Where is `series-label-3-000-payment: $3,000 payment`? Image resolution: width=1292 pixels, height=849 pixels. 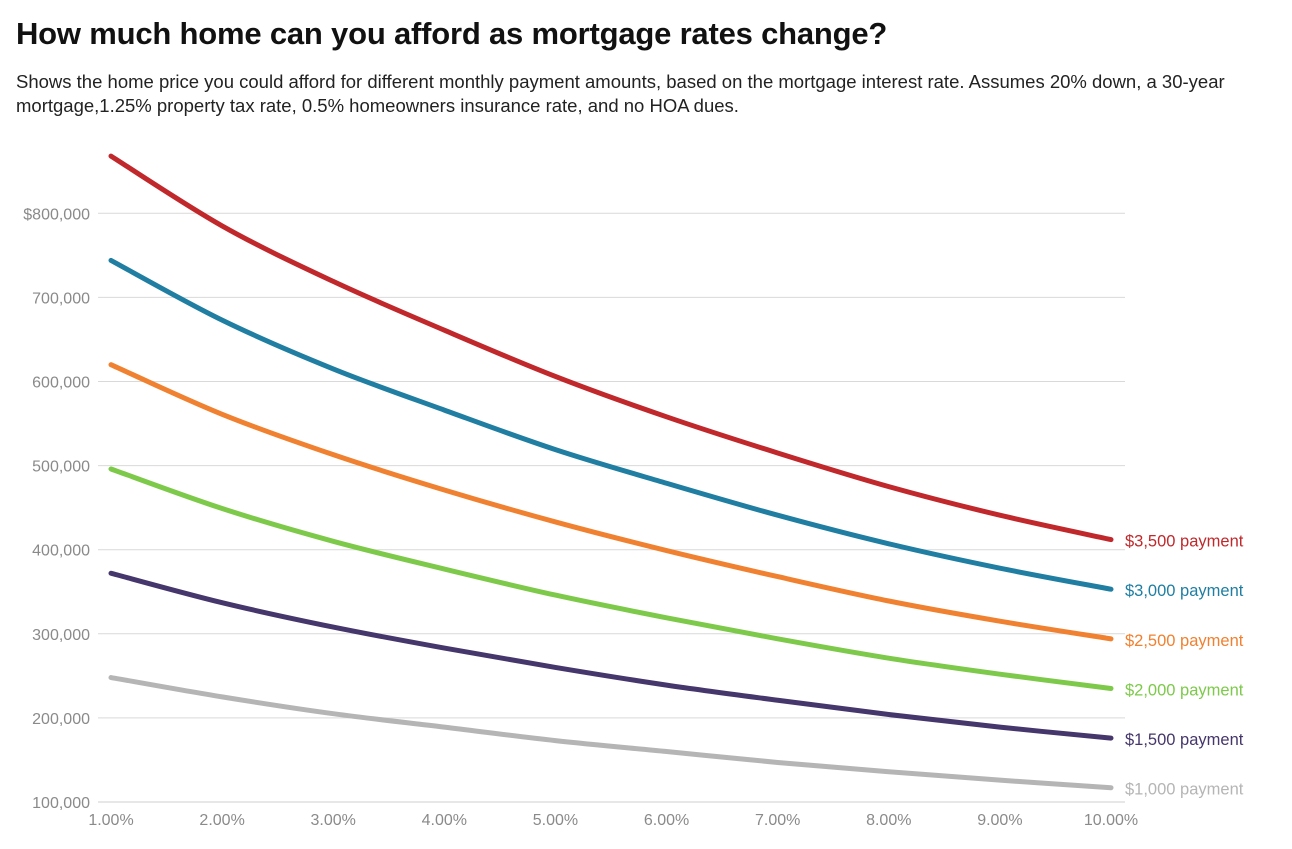 series-label-3-000-payment: $3,000 payment is located at coordinates (1184, 591).